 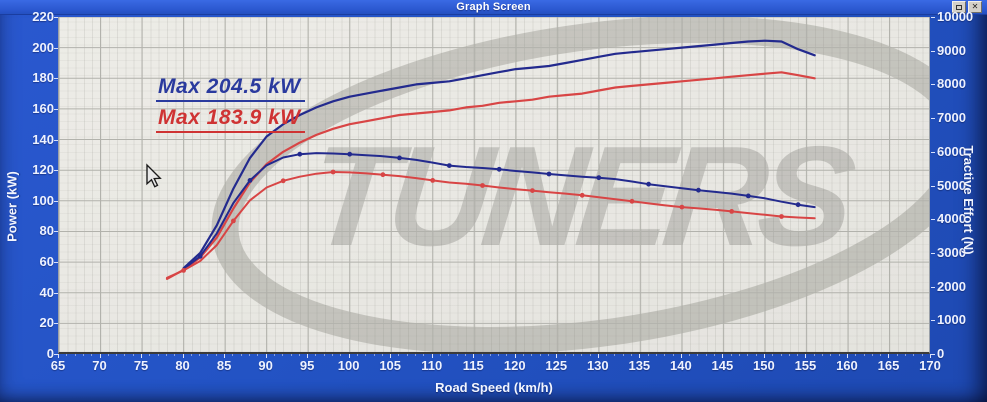 What do you see at coordinates (959, 7) in the screenshot?
I see `restore-button` at bounding box center [959, 7].